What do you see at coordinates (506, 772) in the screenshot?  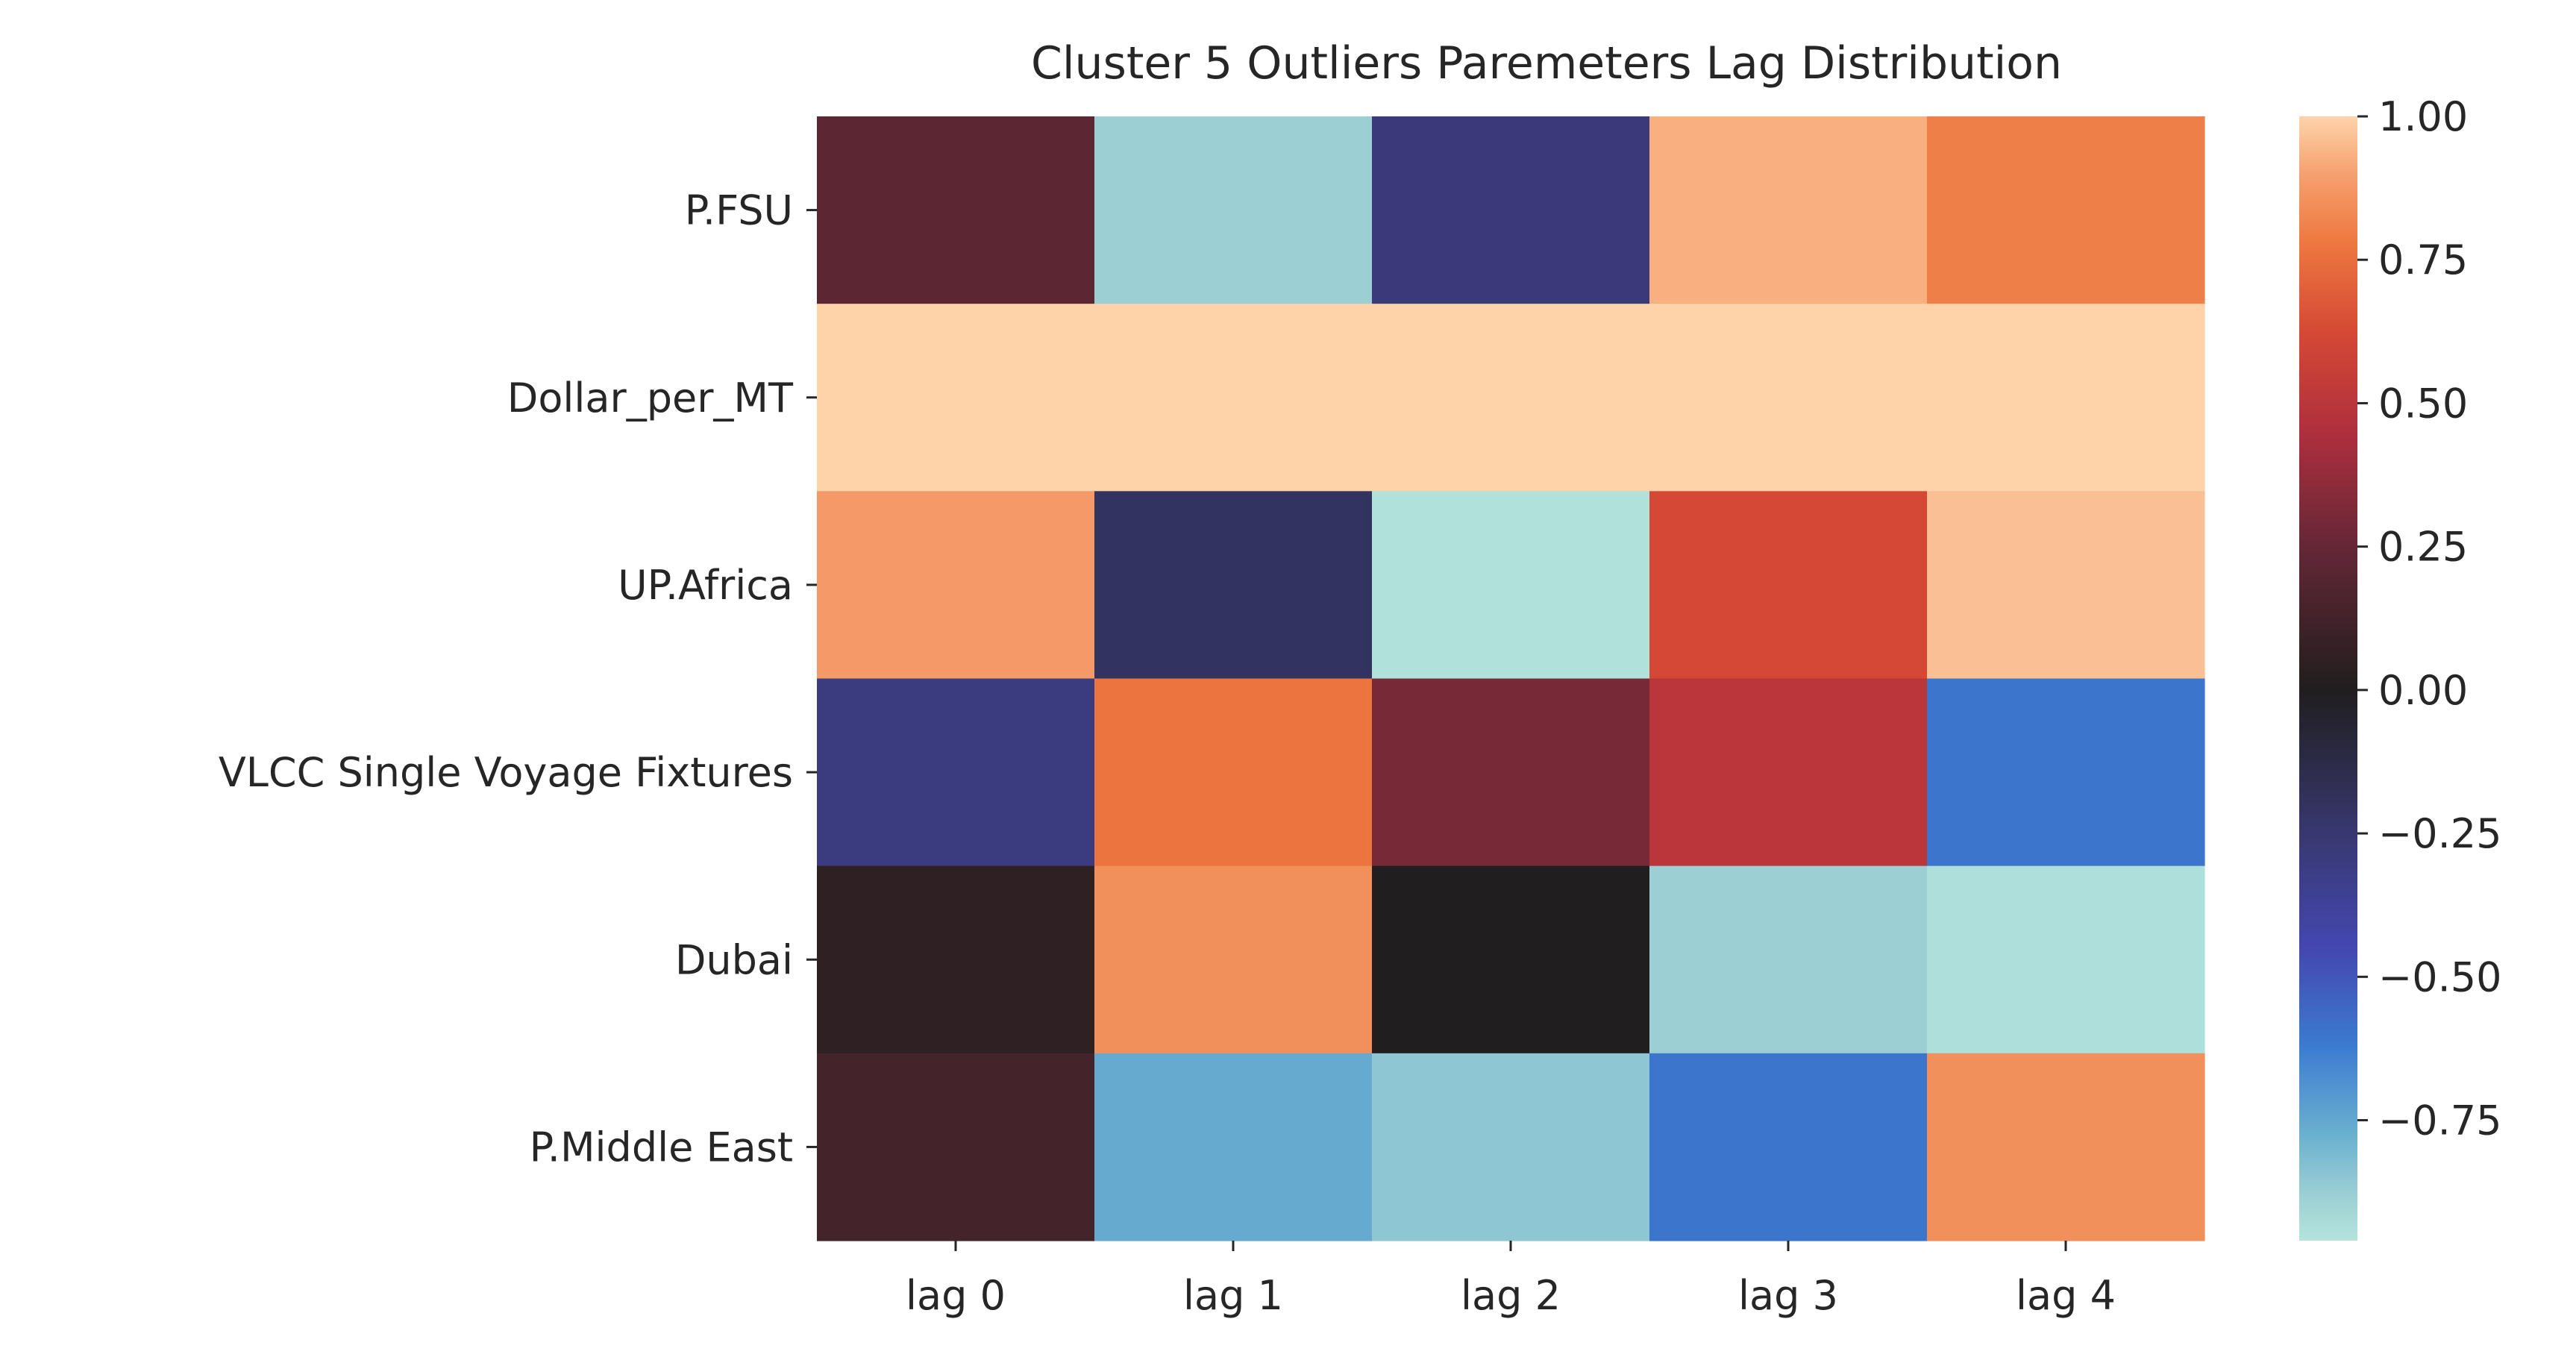 I see `y-tick-label: VLCC Single Voyage Fixtures` at bounding box center [506, 772].